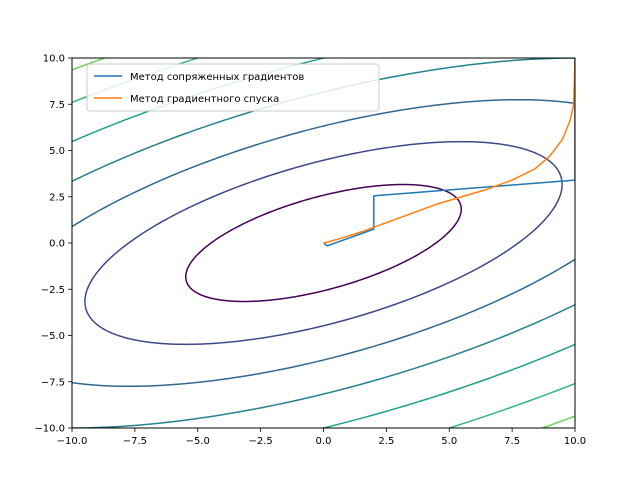 This screenshot has width=640, height=480. I want to click on x-tick-label: −7.5, so click(135, 441).